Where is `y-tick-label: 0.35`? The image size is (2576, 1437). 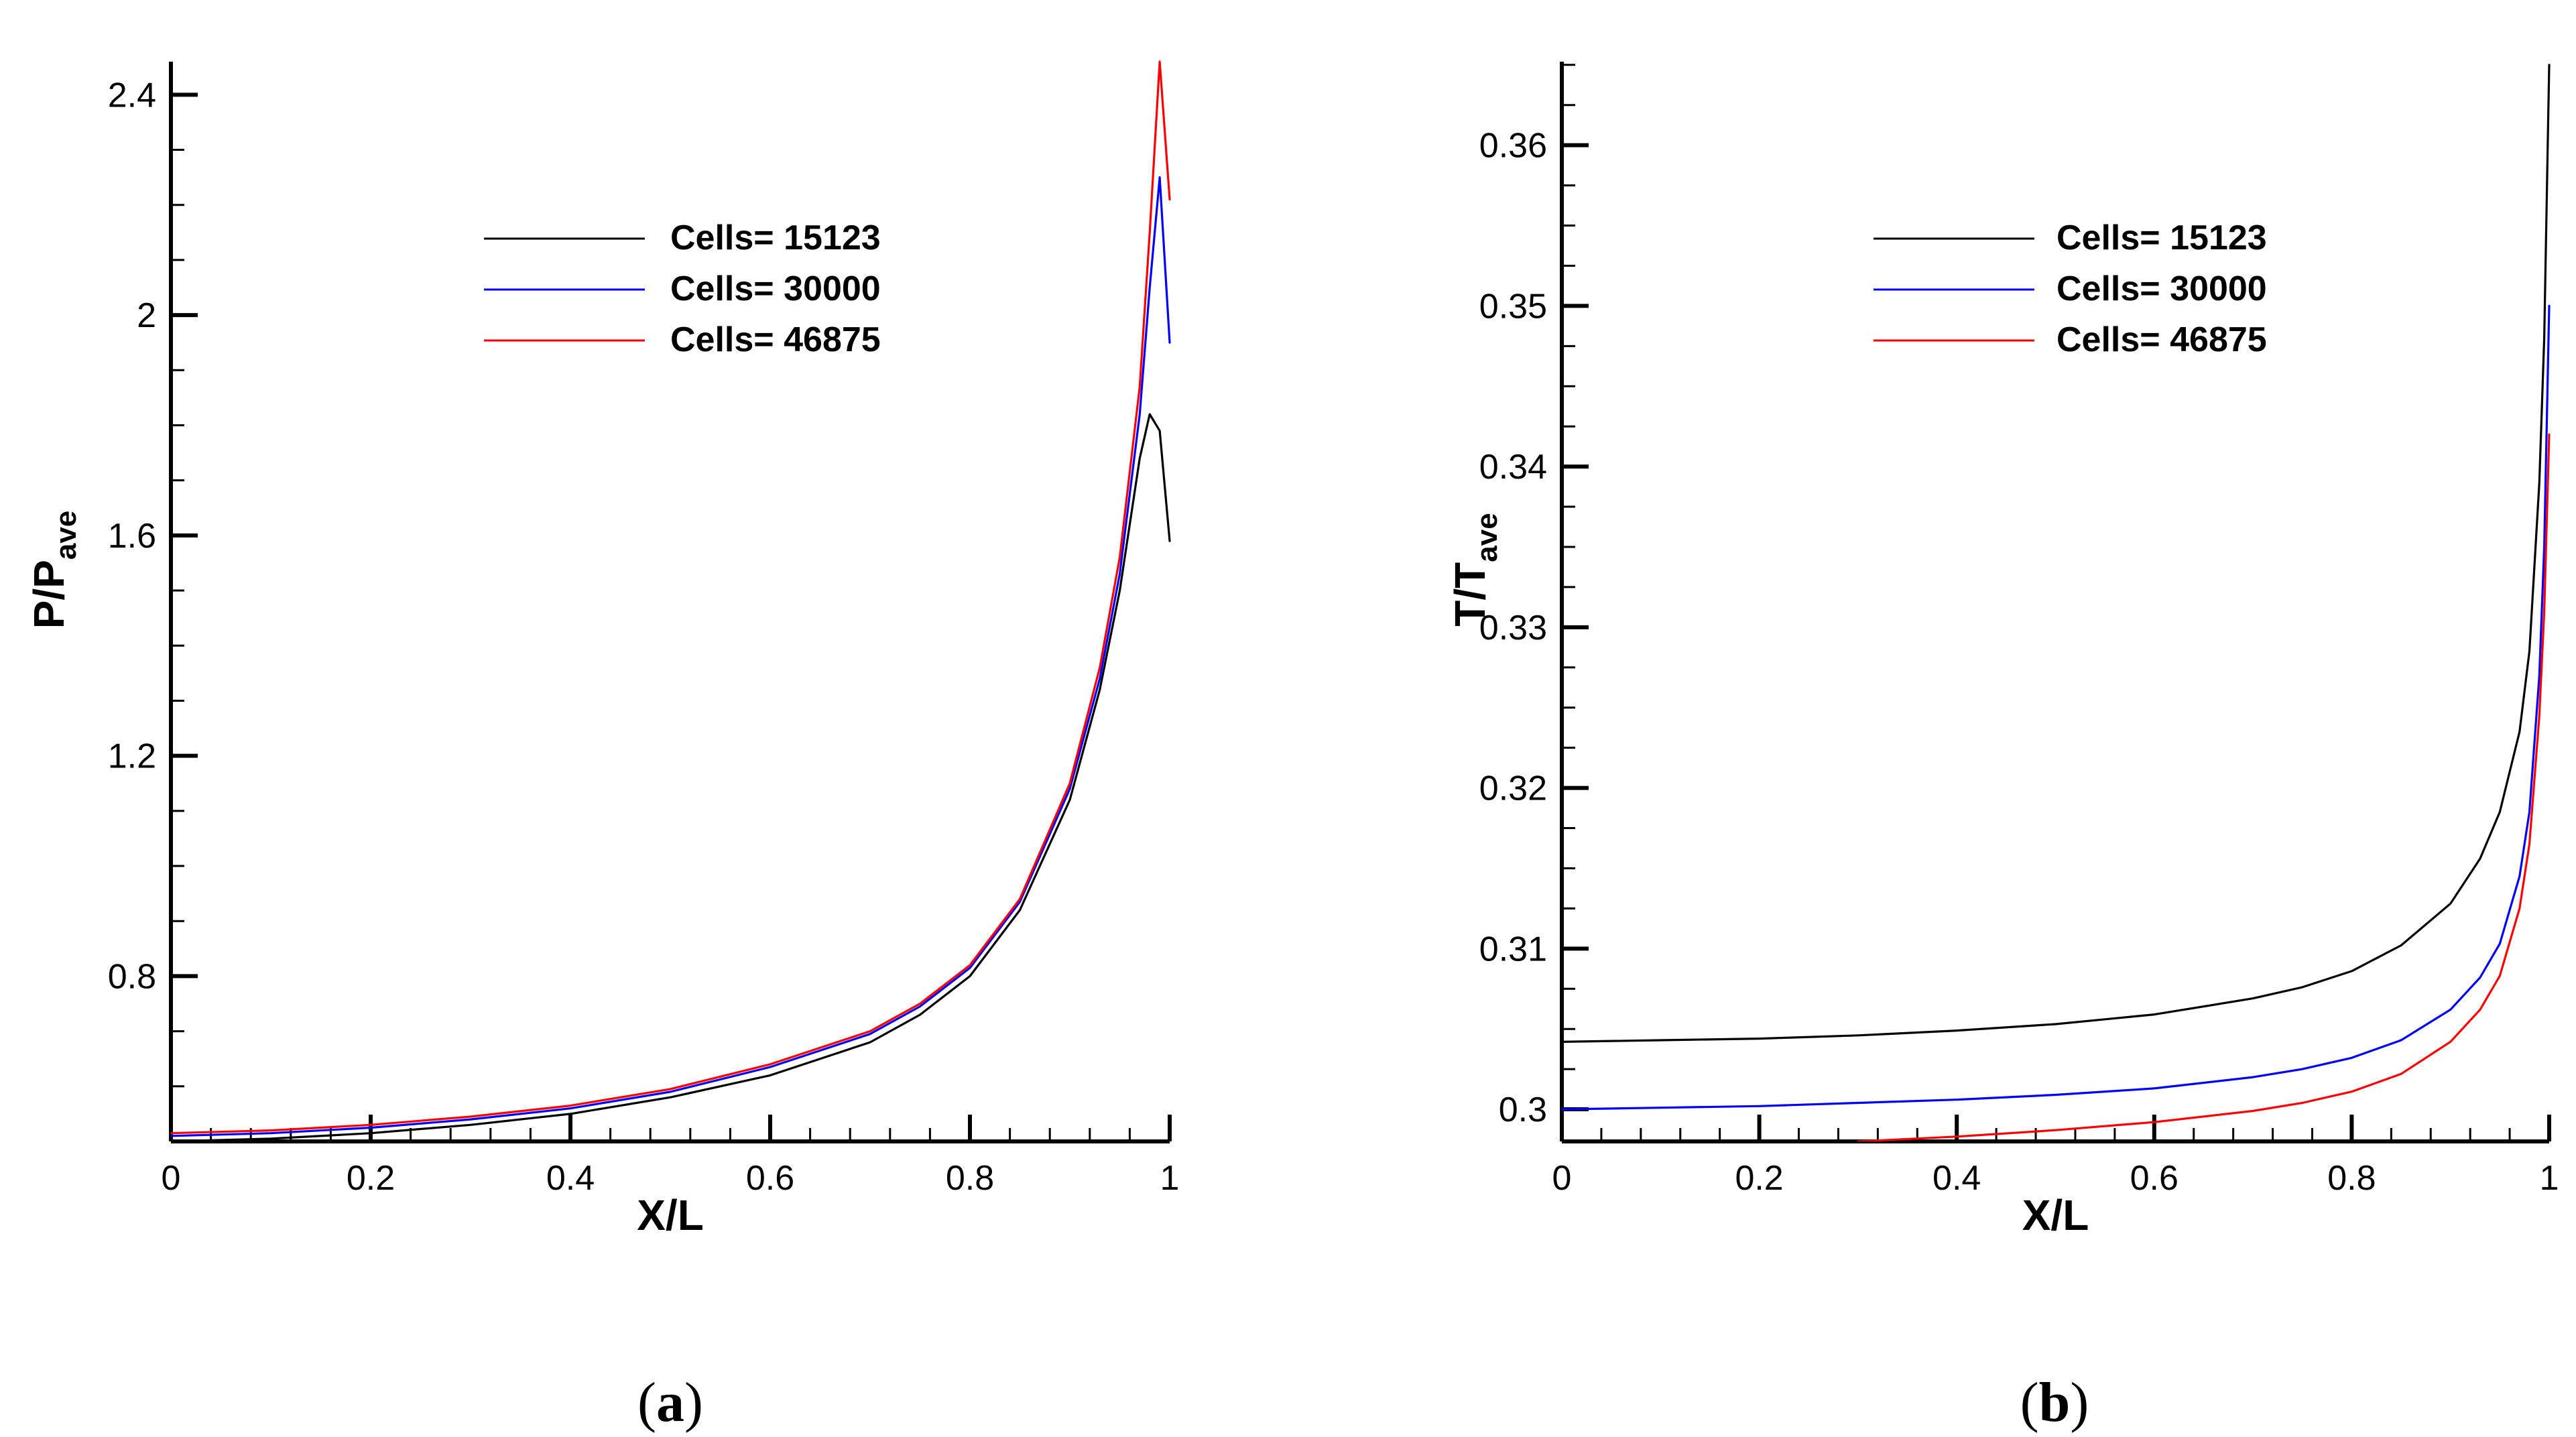 y-tick-label: 0.35 is located at coordinates (1513, 306).